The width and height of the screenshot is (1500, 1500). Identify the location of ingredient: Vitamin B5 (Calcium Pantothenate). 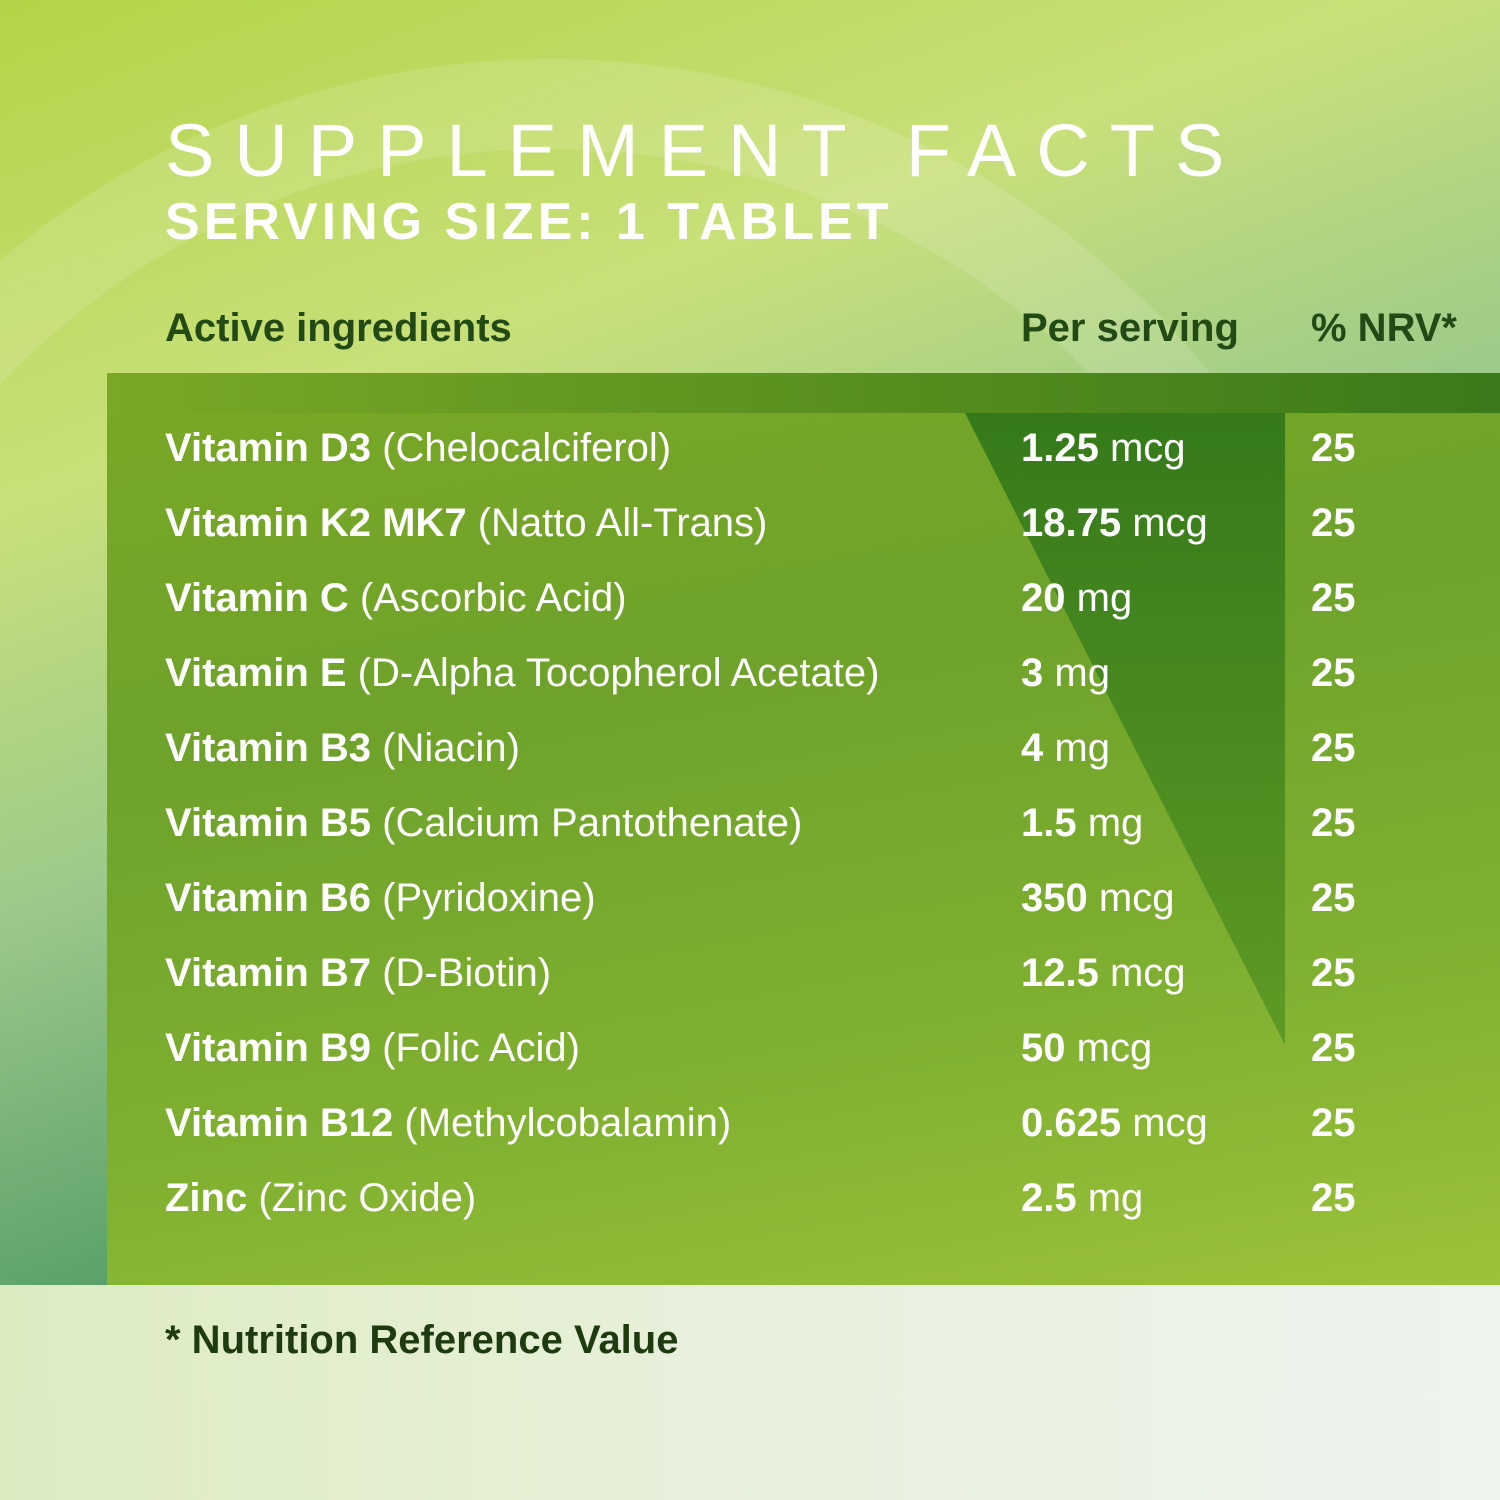
(483, 823).